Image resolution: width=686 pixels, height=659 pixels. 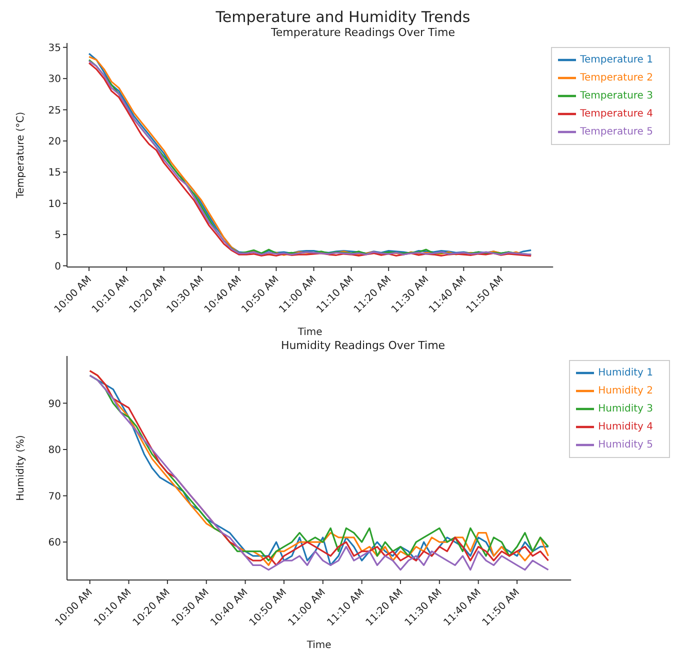 I want to click on y-tick-label: 70, so click(x=54, y=496).